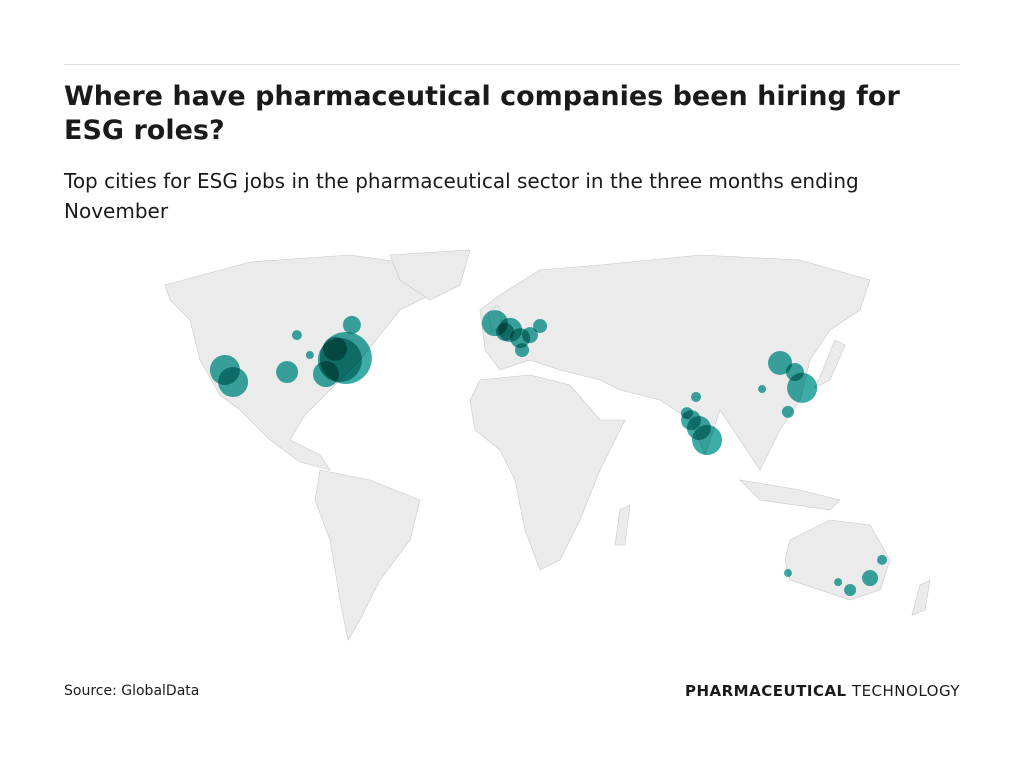 The width and height of the screenshot is (1024, 768). I want to click on south-america, so click(367, 555).